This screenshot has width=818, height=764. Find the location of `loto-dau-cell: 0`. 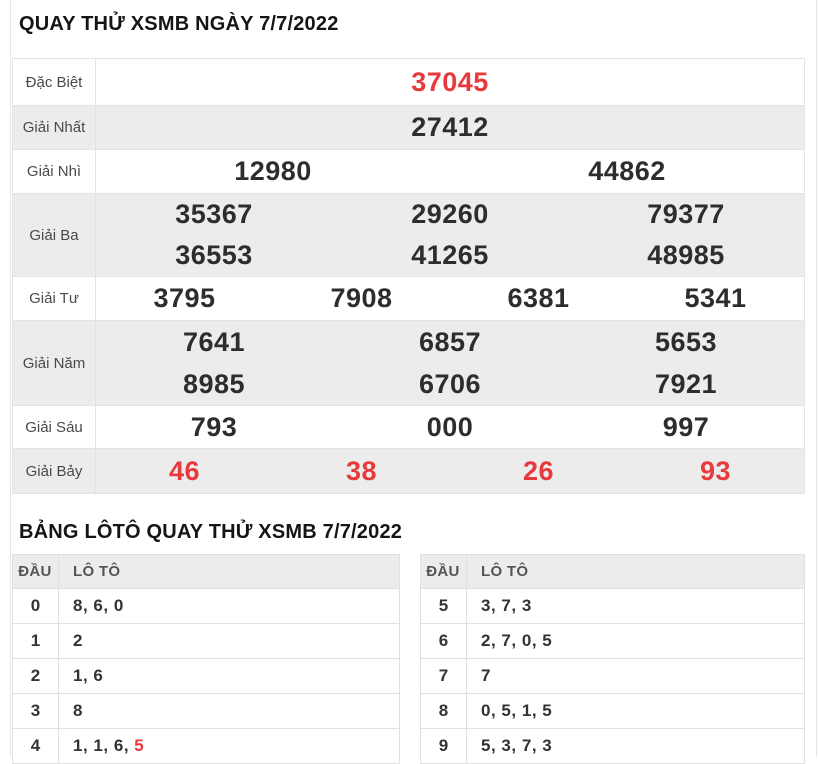

loto-dau-cell: 0 is located at coordinates (35, 606).